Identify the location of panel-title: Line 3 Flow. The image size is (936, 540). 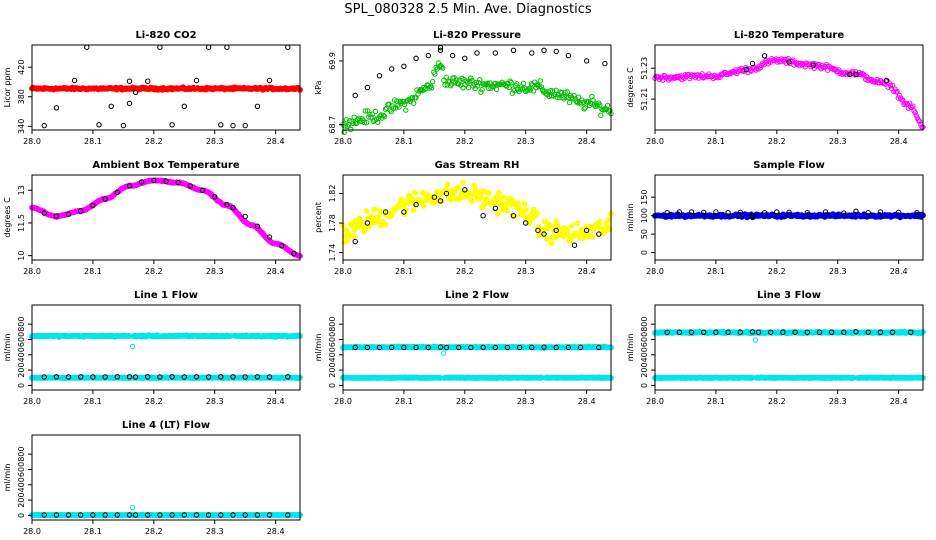
(789, 295).